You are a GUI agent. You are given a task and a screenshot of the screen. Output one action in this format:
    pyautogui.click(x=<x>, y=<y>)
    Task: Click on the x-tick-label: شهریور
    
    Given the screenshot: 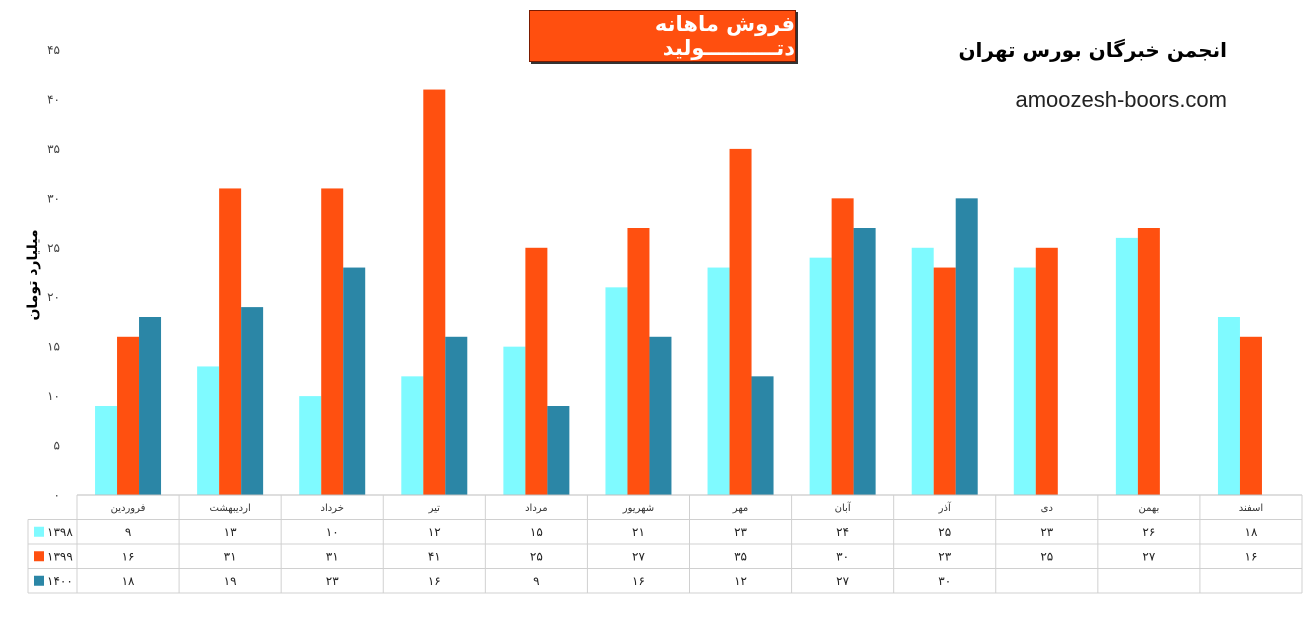 What is the action you would take?
    pyautogui.click(x=638, y=508)
    